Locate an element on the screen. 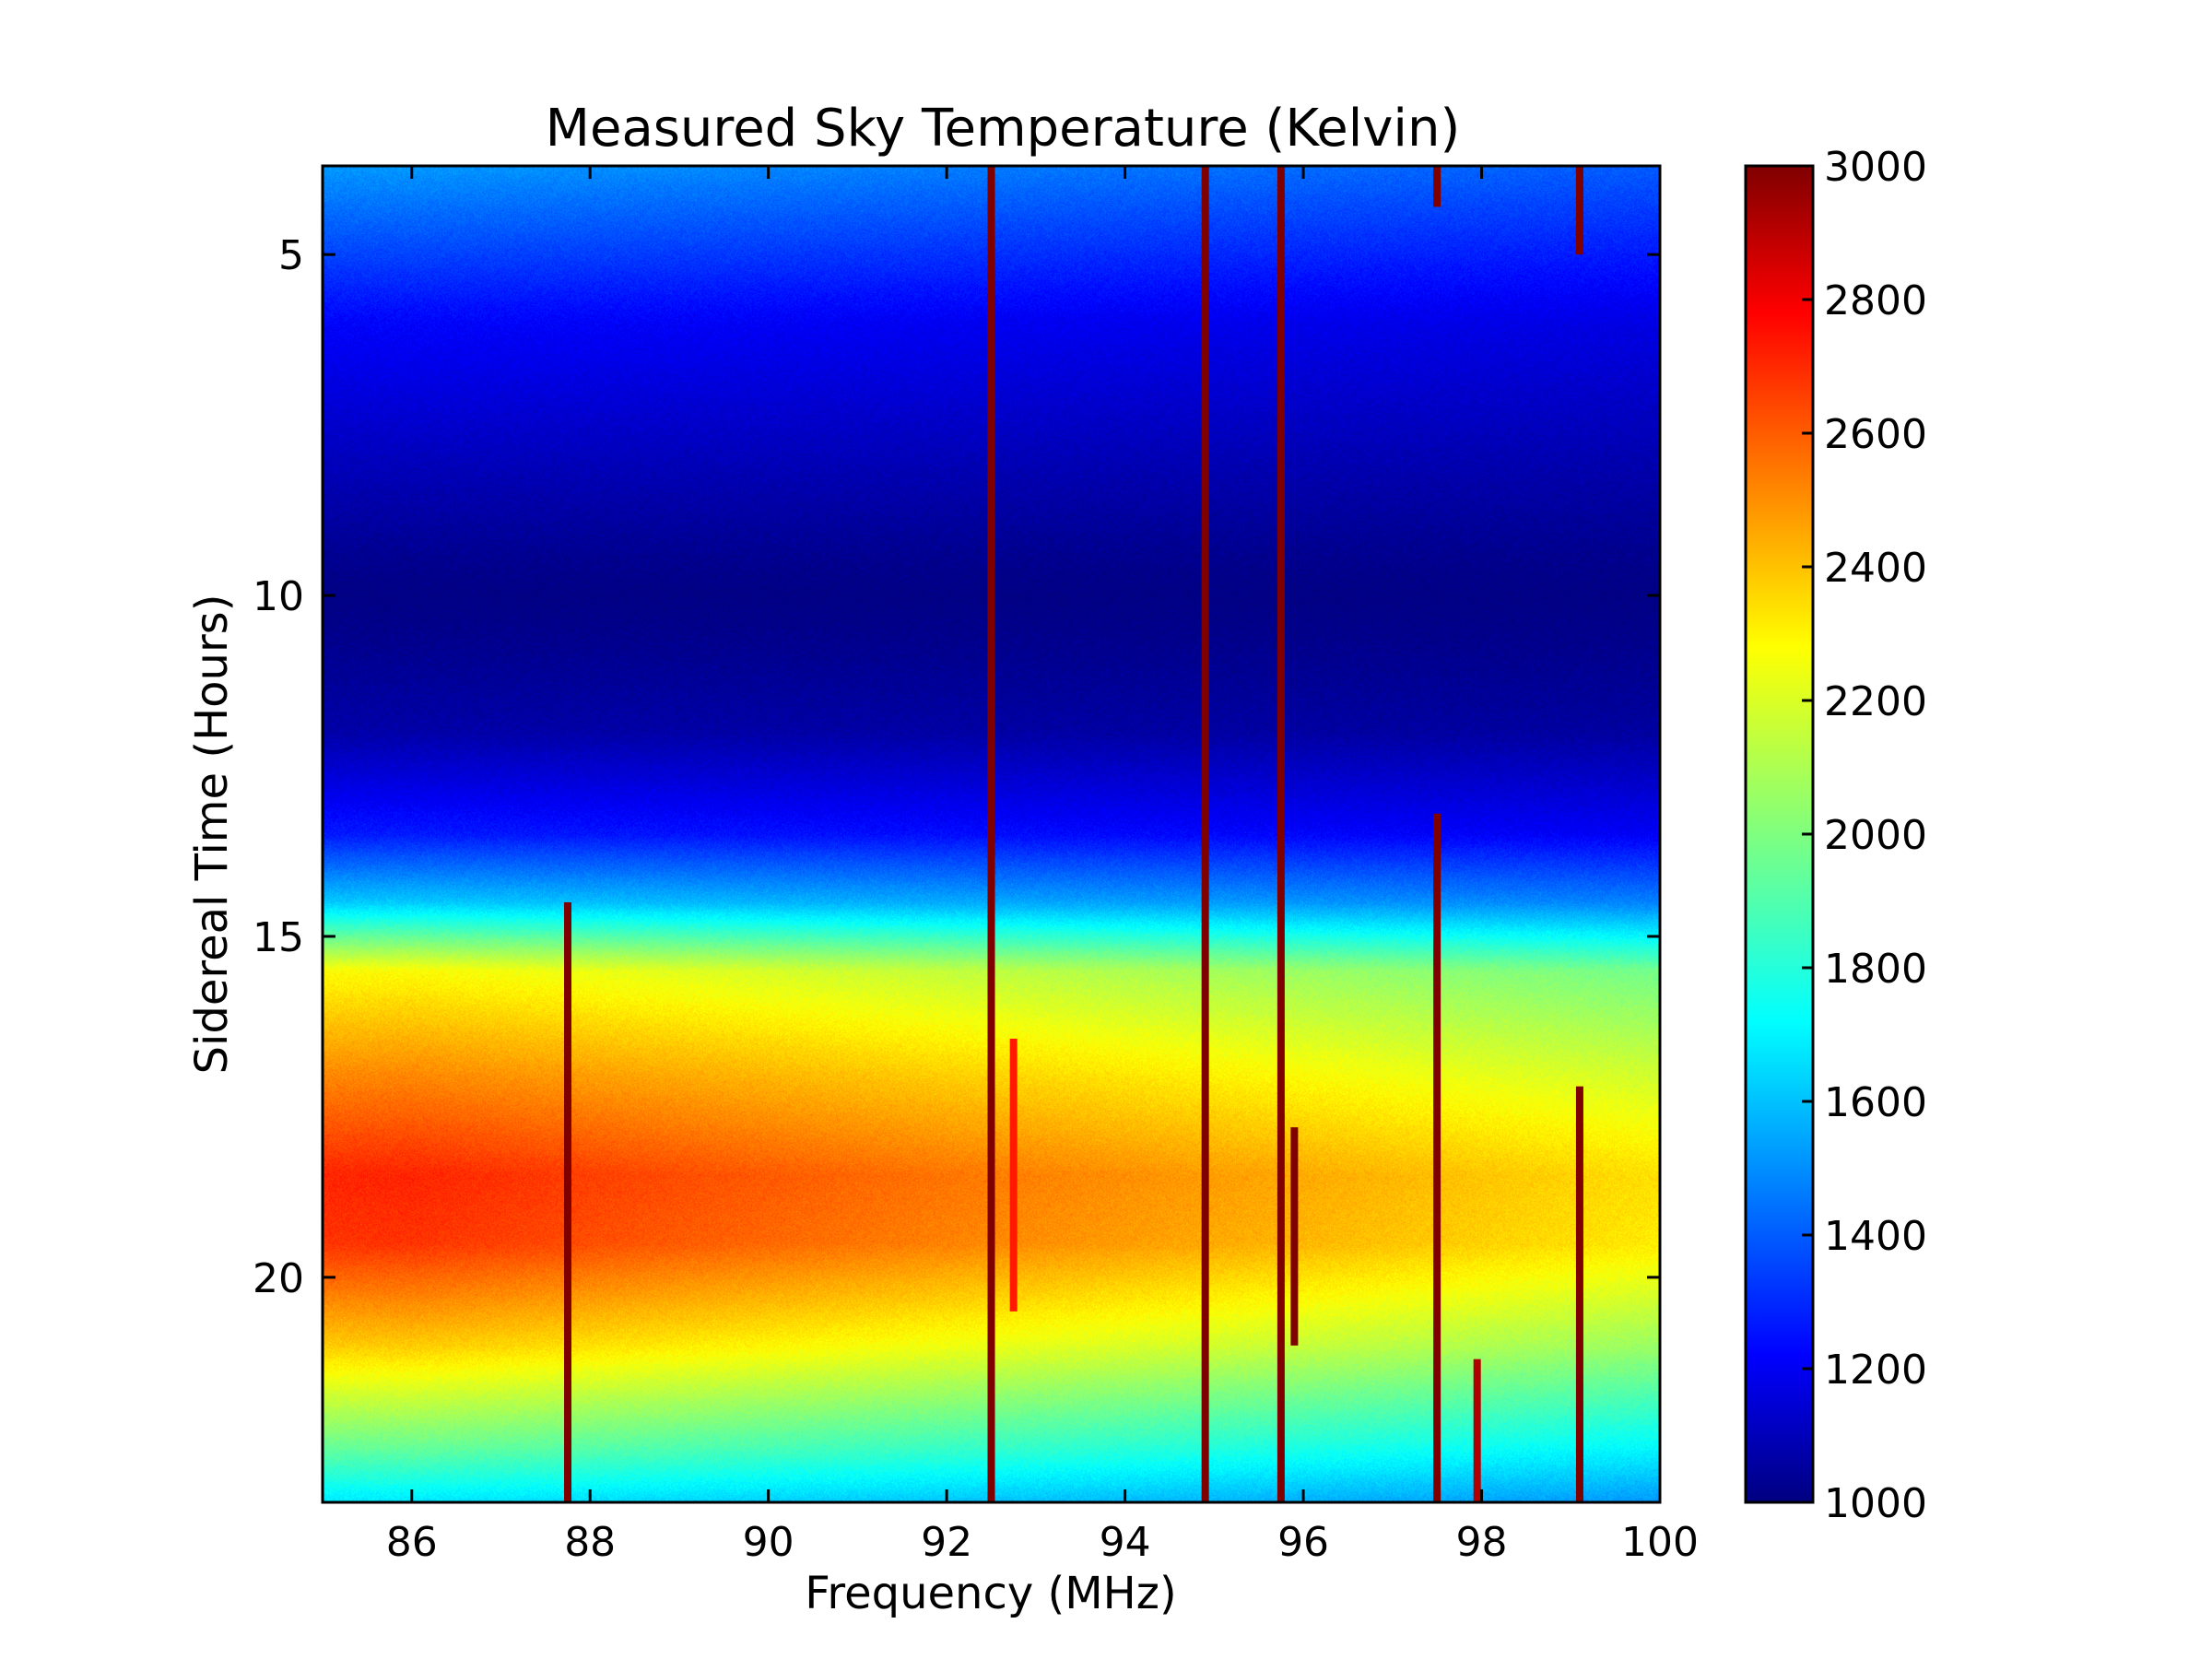  y-tick-label: 10 is located at coordinates (278, 596).